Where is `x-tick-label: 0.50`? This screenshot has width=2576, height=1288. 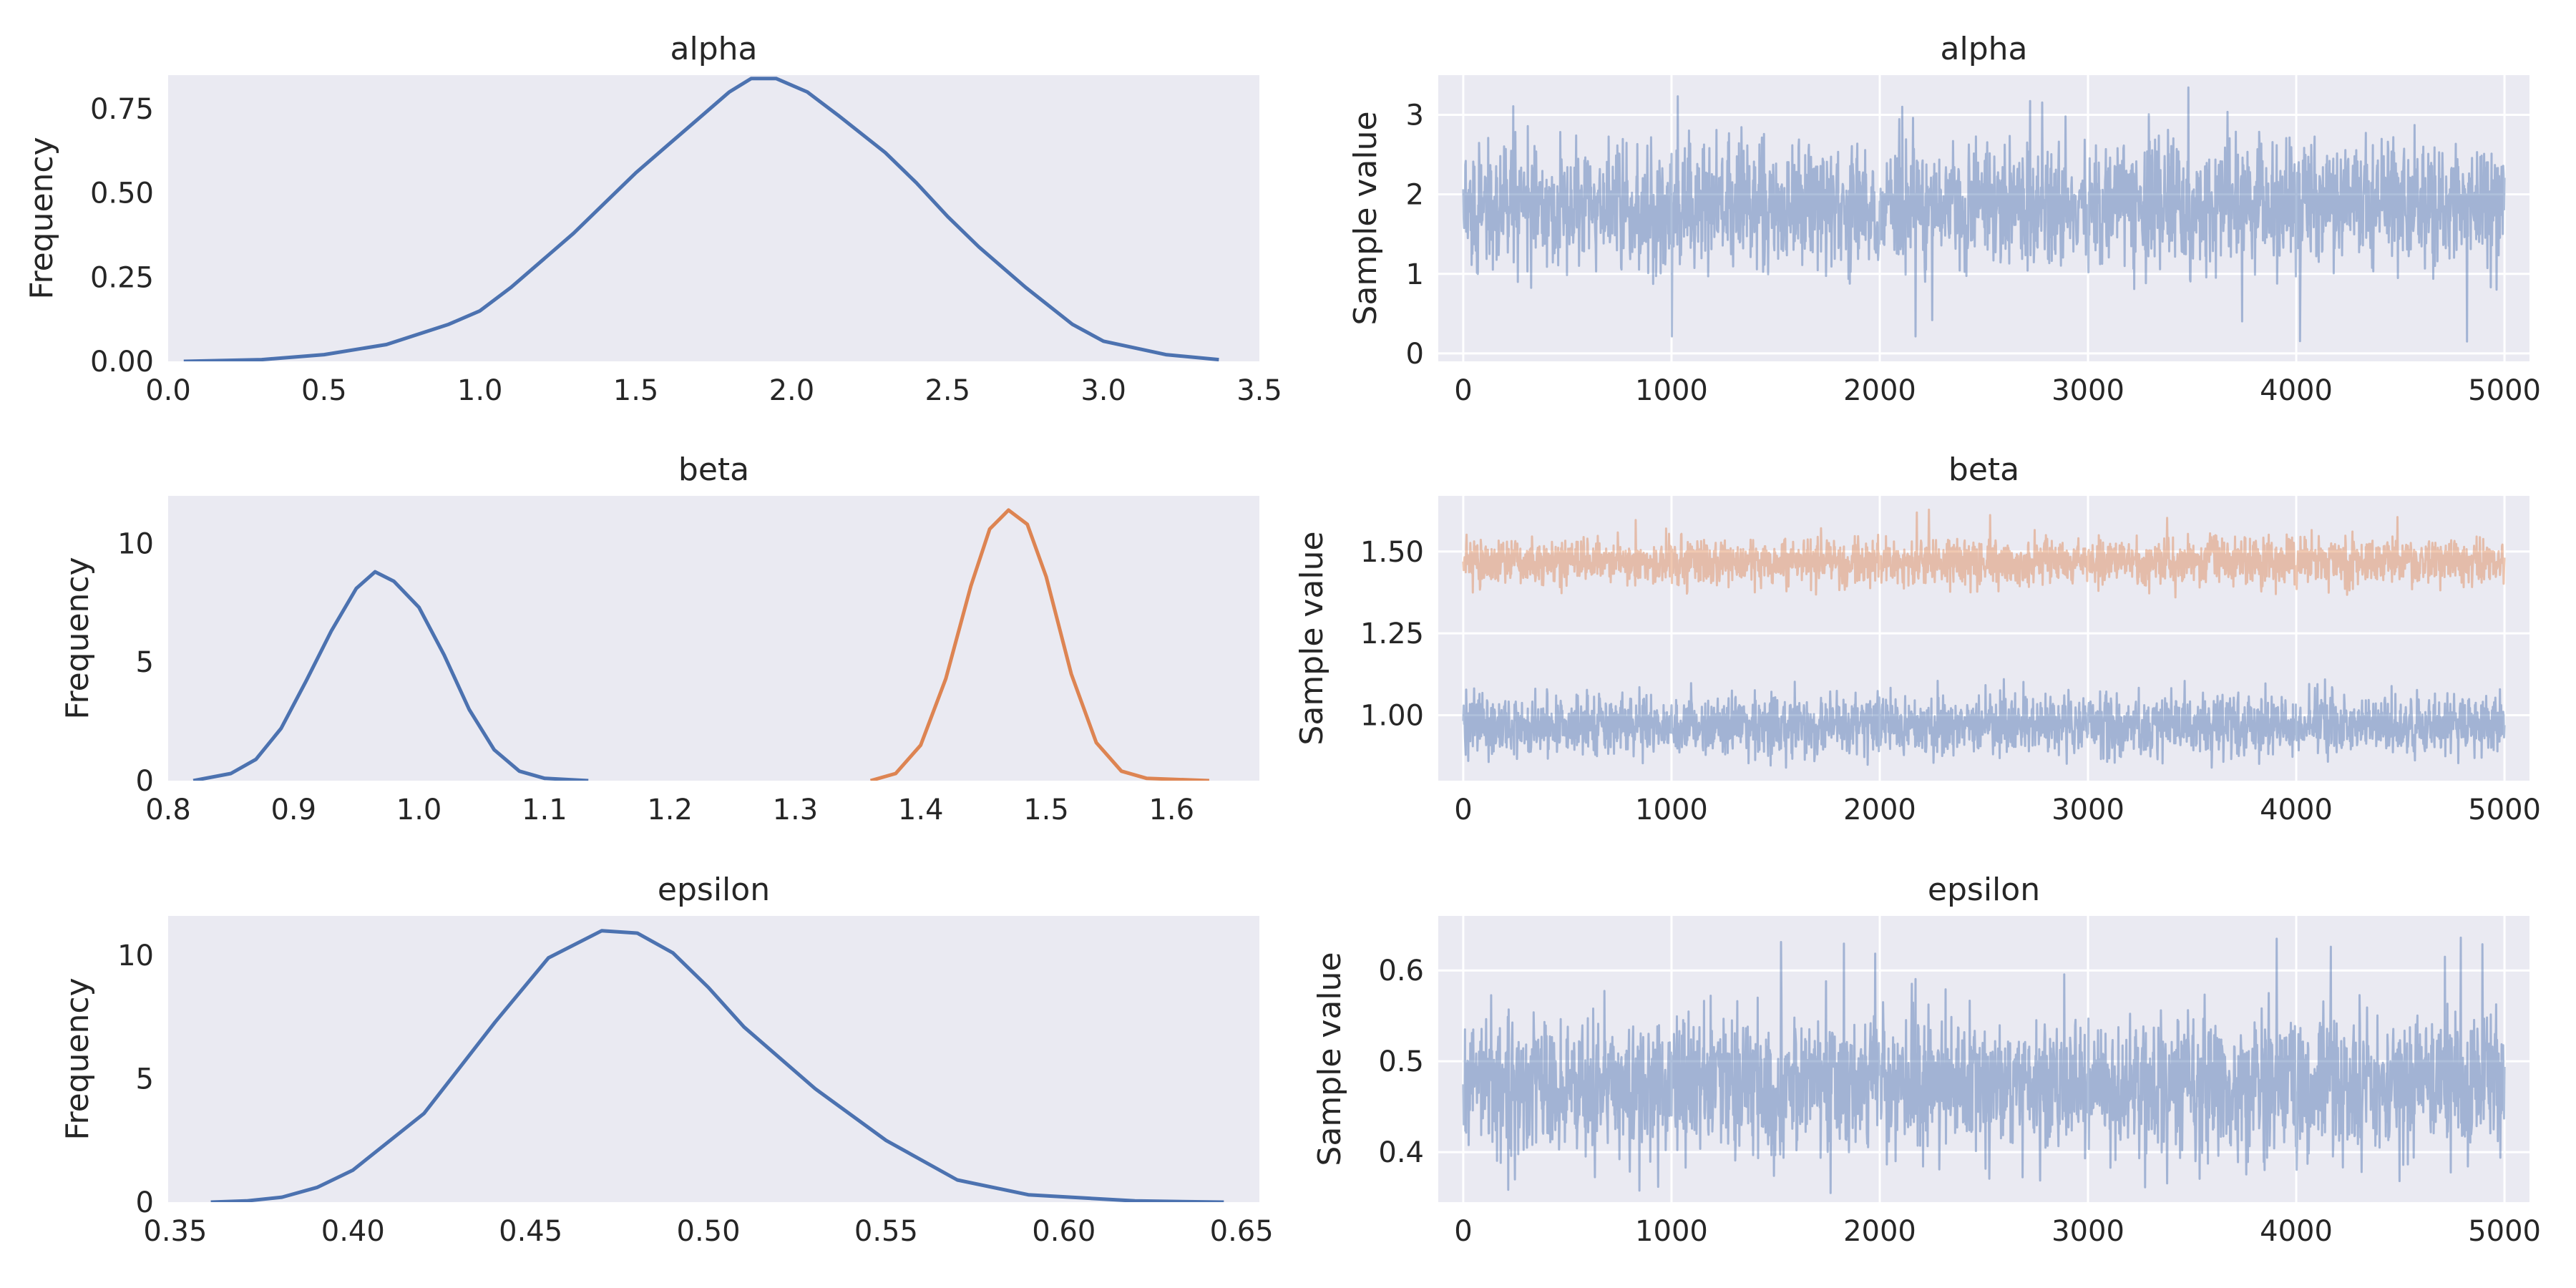
x-tick-label: 0.50 is located at coordinates (709, 1231).